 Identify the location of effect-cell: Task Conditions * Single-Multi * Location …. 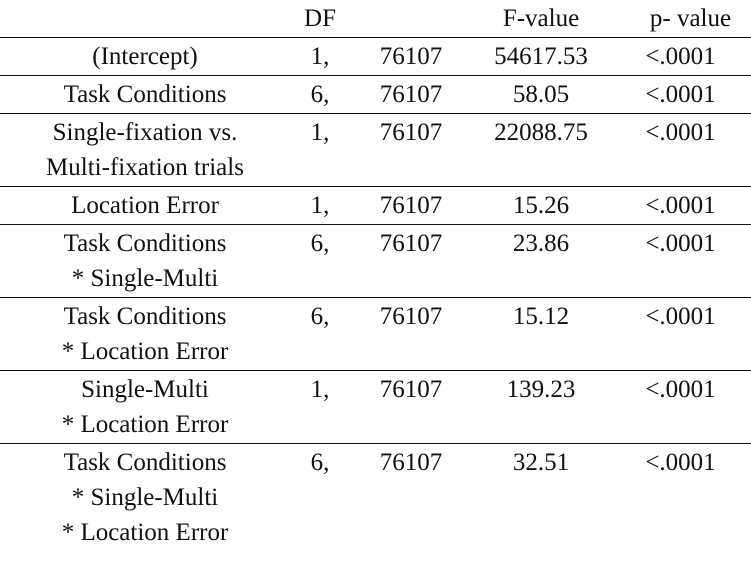
(145, 498).